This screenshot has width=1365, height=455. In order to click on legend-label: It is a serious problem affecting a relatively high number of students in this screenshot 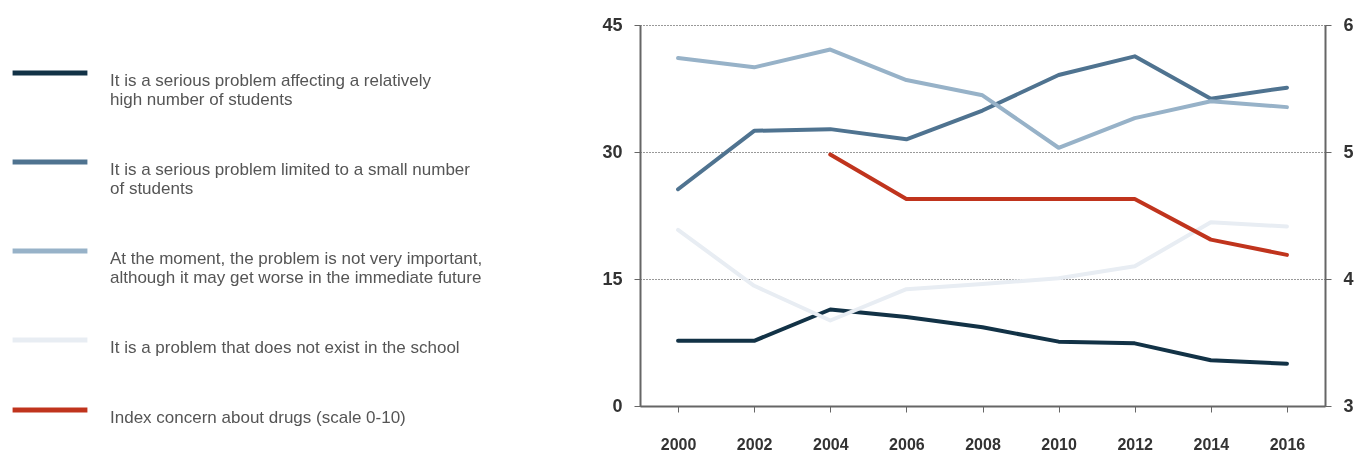, I will do `click(271, 90)`.